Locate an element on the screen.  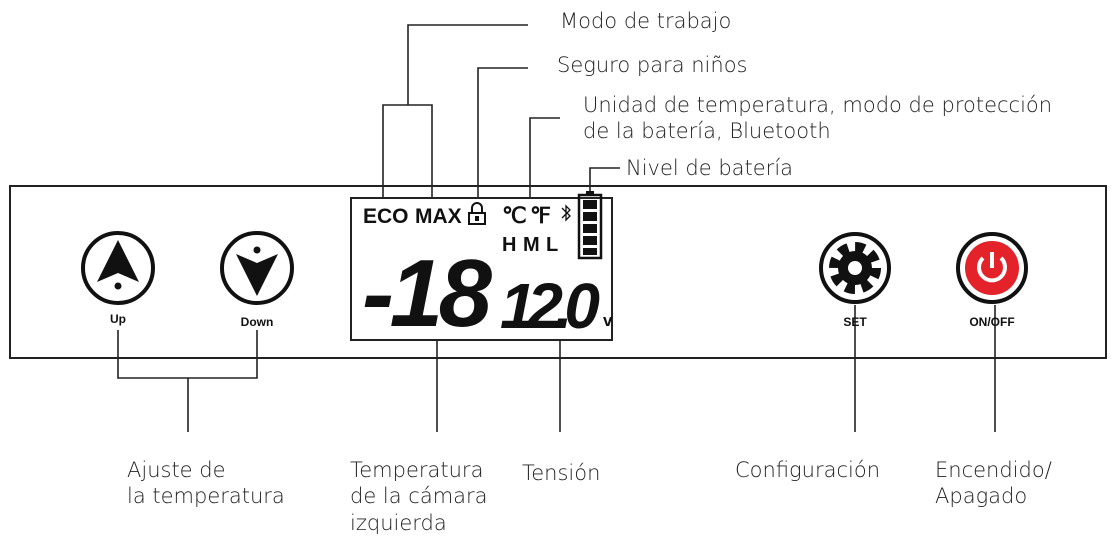
callout-label: Nivel de batería is located at coordinates (709, 168).